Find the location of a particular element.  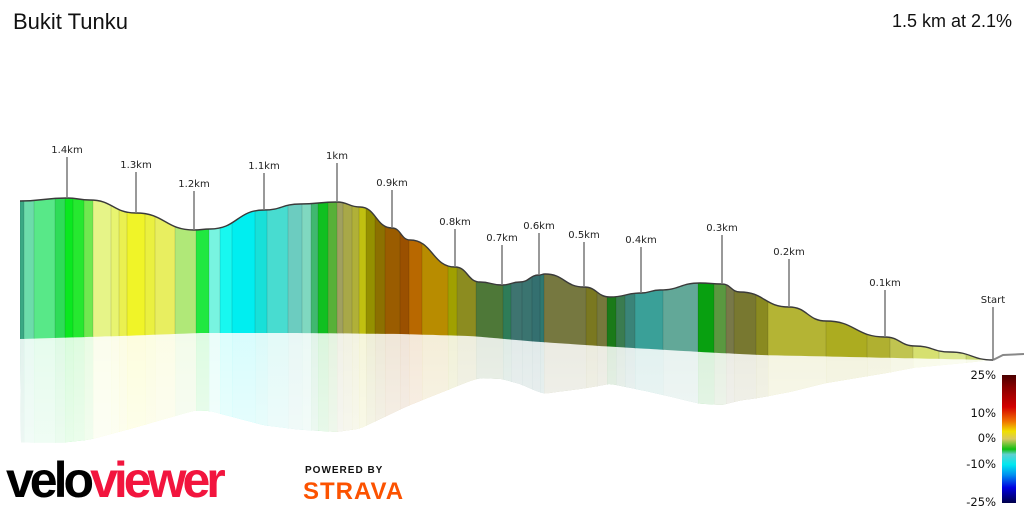

profile-tail is located at coordinates (1008, 357).